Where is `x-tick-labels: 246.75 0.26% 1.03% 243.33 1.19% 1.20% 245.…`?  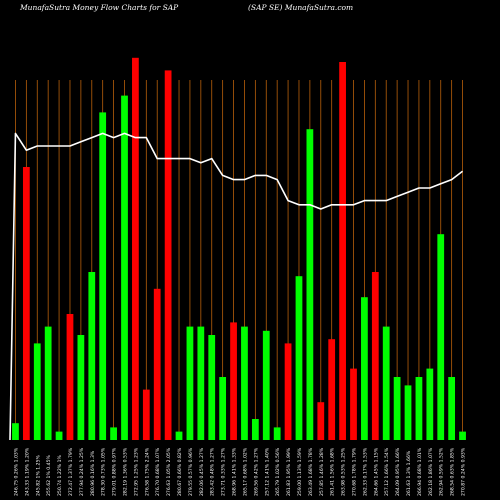
x-tick-labels: 246.75 0.26% 1.03% 243.33 1.19% 1.20% 245.… is located at coordinates (239, 471).